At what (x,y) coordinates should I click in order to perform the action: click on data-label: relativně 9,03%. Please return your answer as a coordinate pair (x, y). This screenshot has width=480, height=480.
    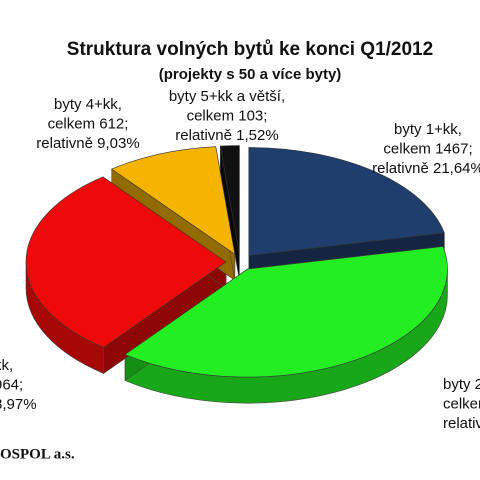
    Looking at the image, I should click on (87, 143).